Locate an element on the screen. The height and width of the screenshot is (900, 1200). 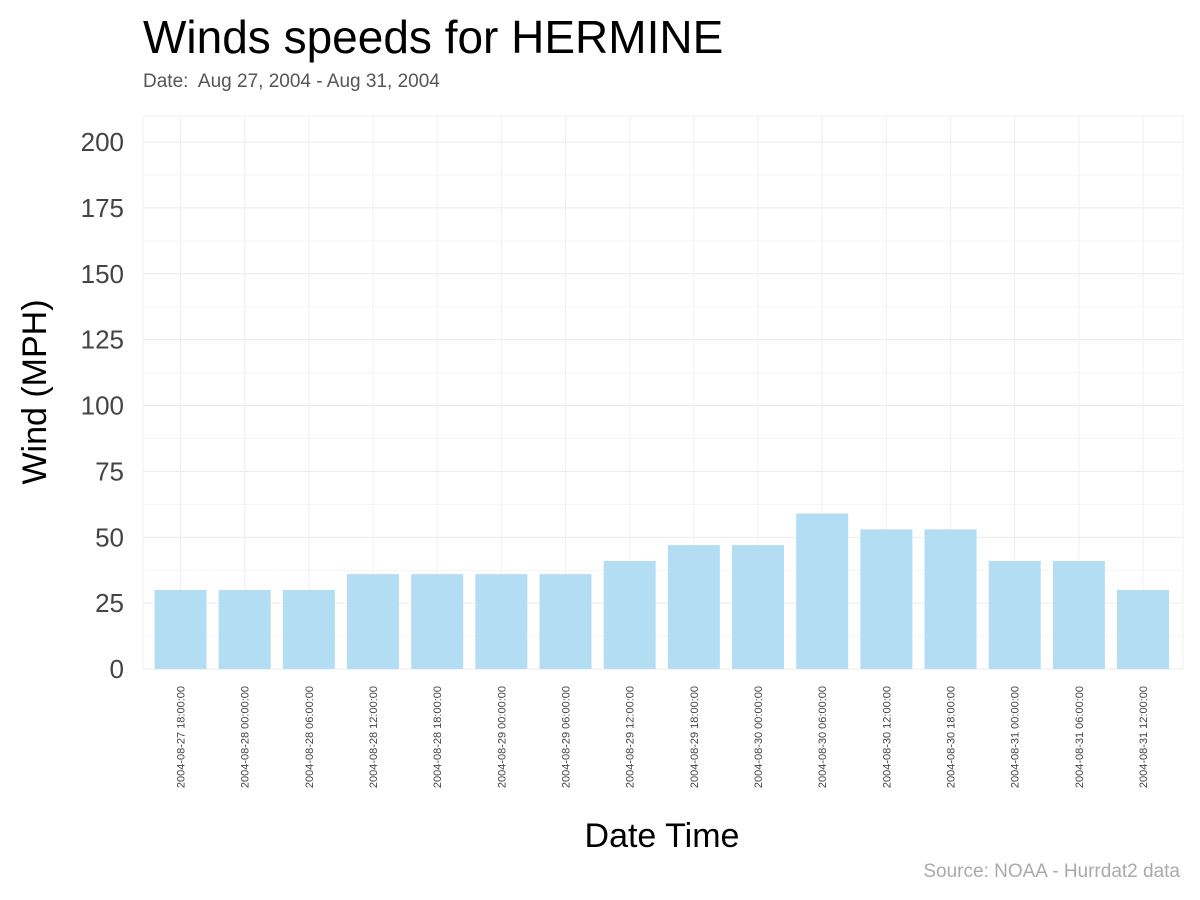
x-tick-label: 2004-08-30 12:00:00 is located at coordinates (887, 737).